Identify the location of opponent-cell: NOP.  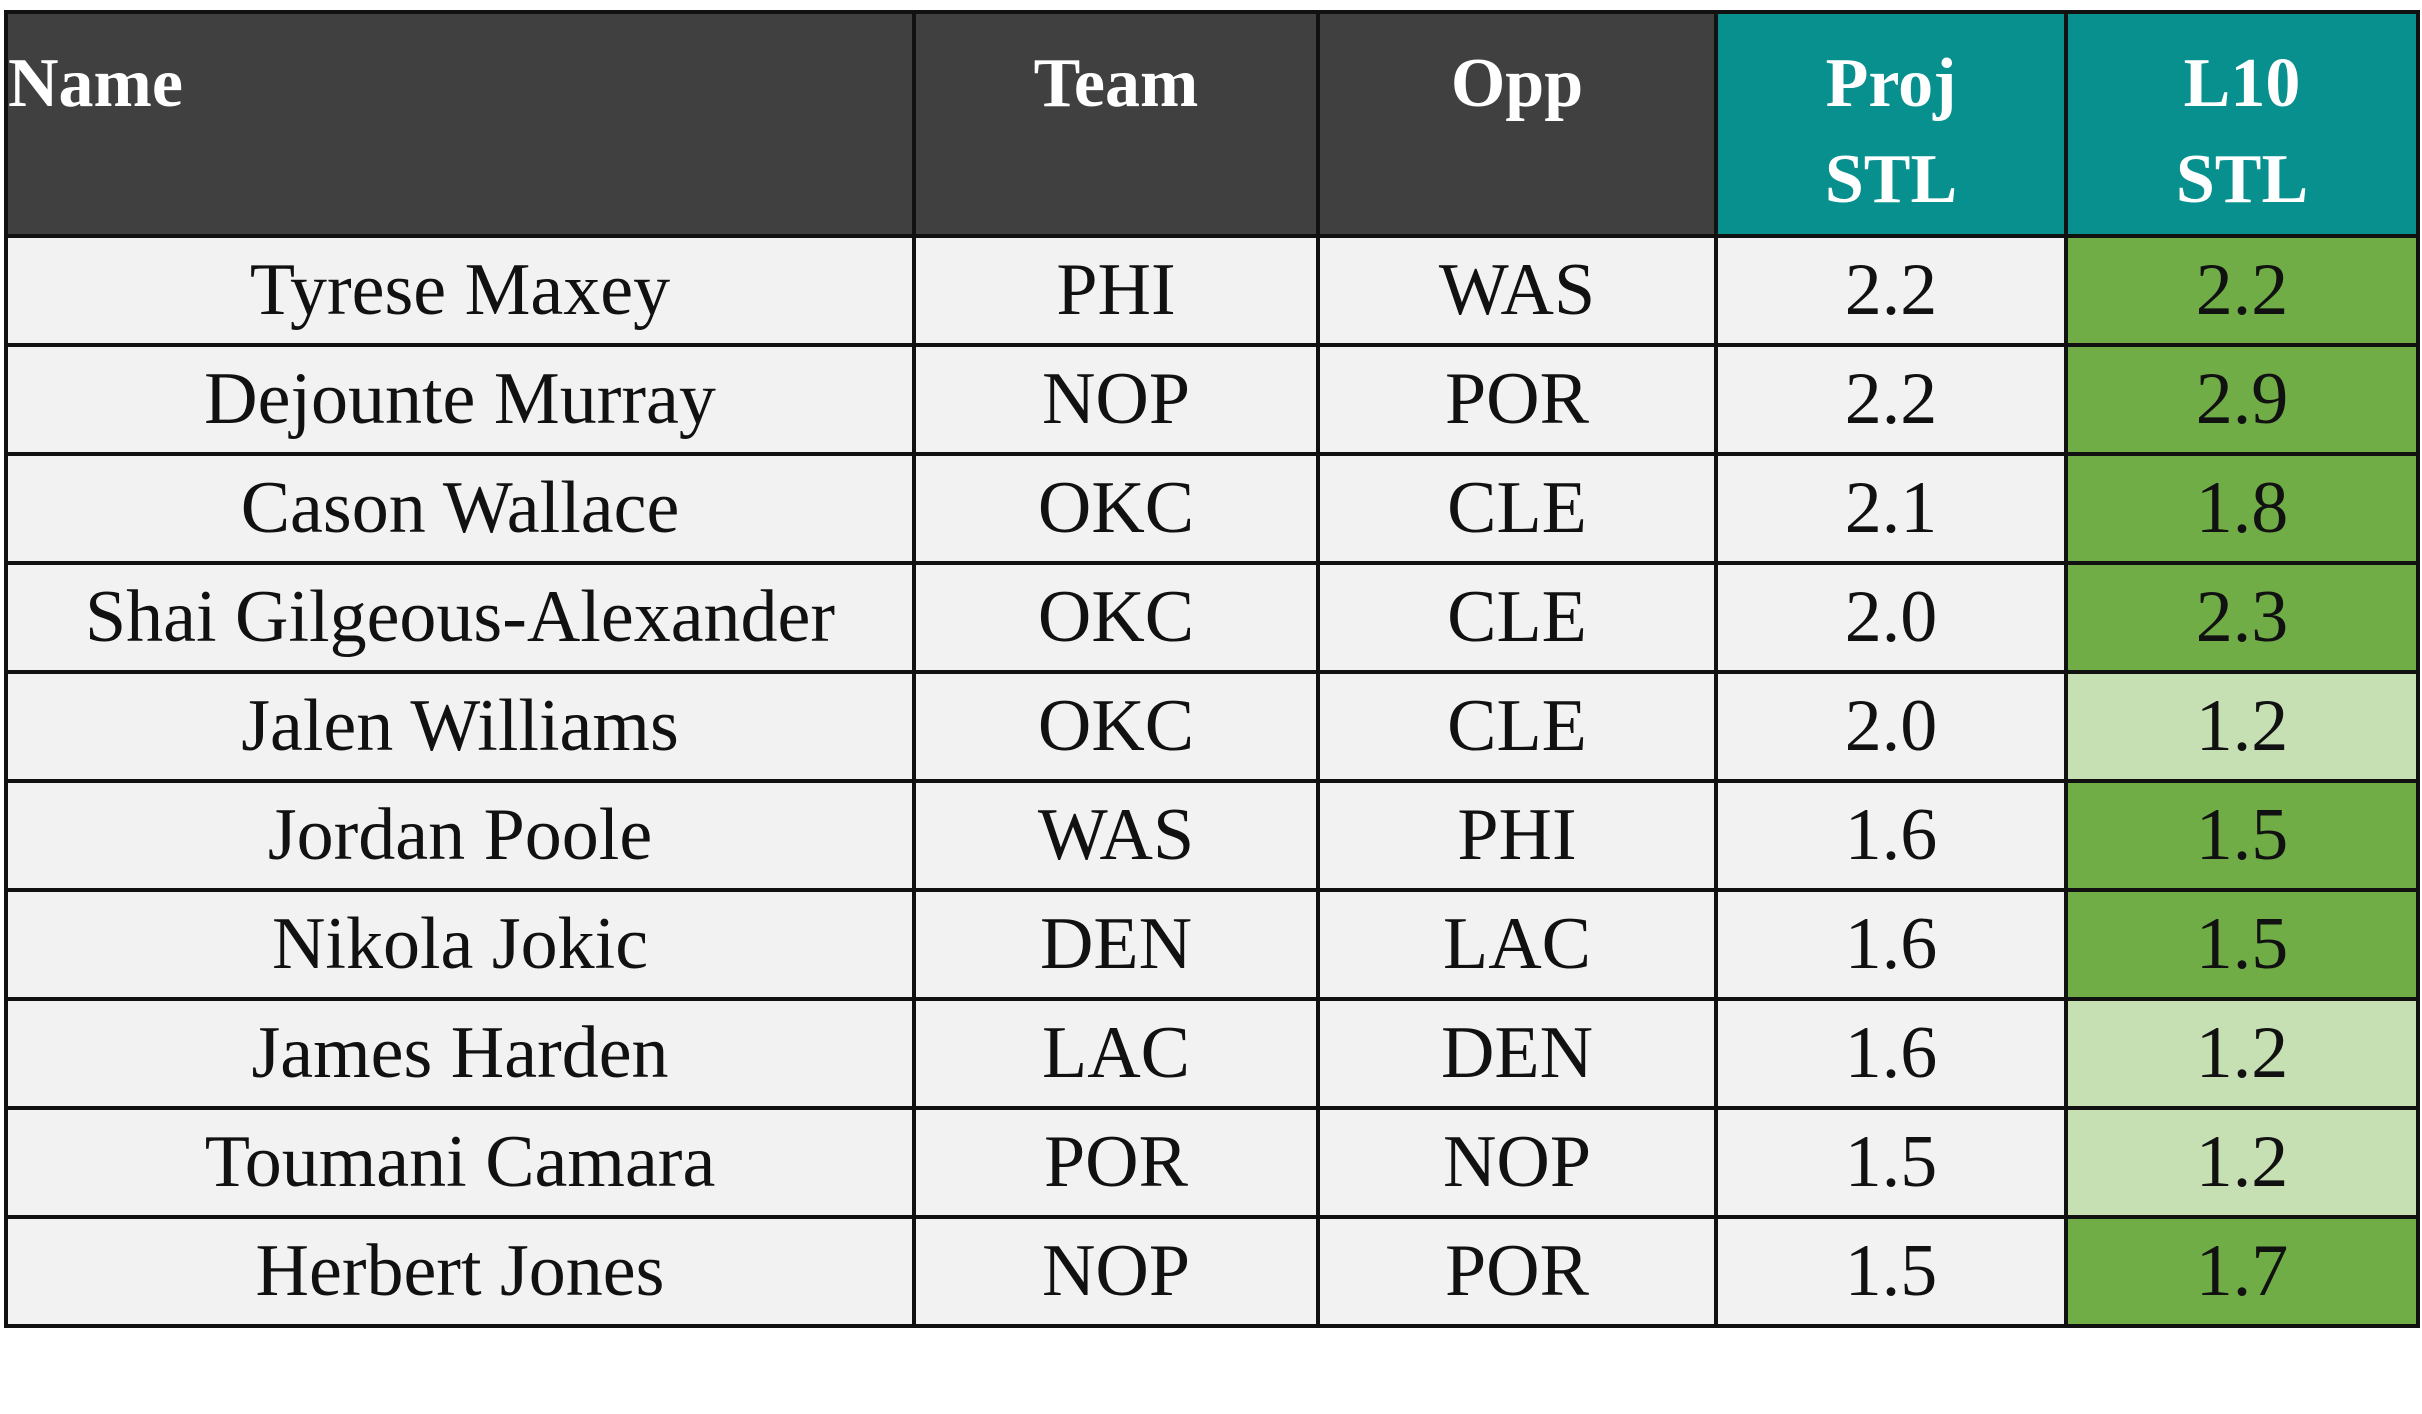
(1517, 1162).